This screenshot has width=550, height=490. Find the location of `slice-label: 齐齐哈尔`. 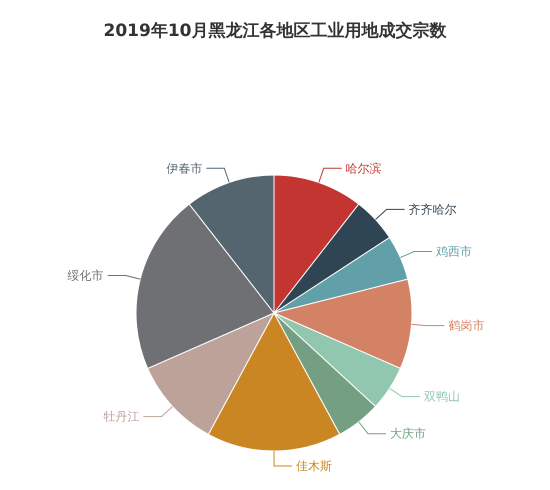

slice-label: 齐齐哈尔 is located at coordinates (432, 209).